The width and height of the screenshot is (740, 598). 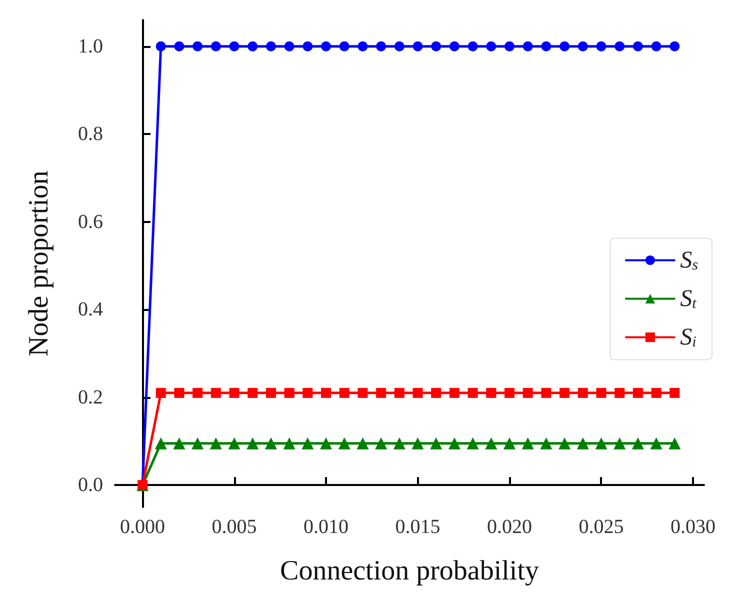 I want to click on legend-label: Si, so click(x=688, y=337).